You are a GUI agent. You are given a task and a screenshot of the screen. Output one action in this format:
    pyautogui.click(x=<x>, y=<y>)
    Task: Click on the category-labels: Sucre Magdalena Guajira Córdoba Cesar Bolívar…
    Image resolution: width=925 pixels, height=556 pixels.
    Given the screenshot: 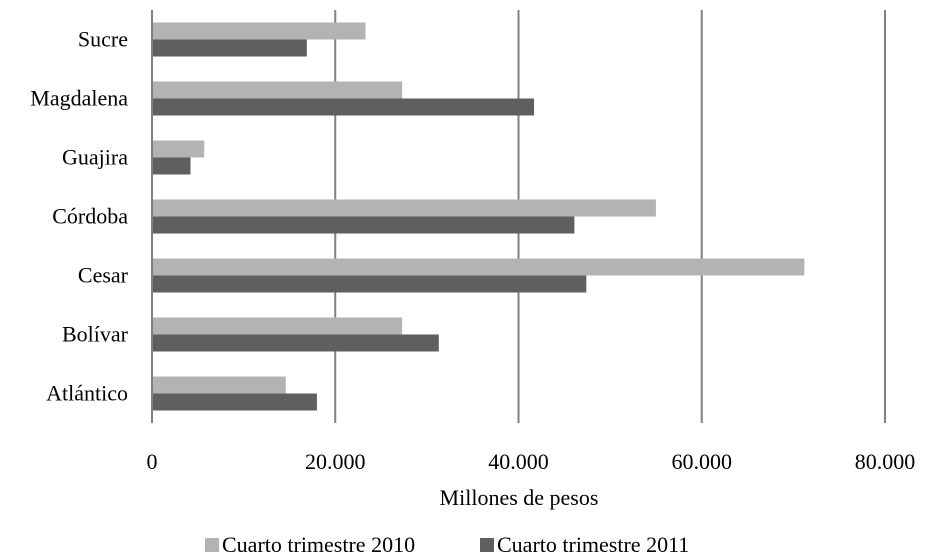 What is the action you would take?
    pyautogui.click(x=79, y=216)
    